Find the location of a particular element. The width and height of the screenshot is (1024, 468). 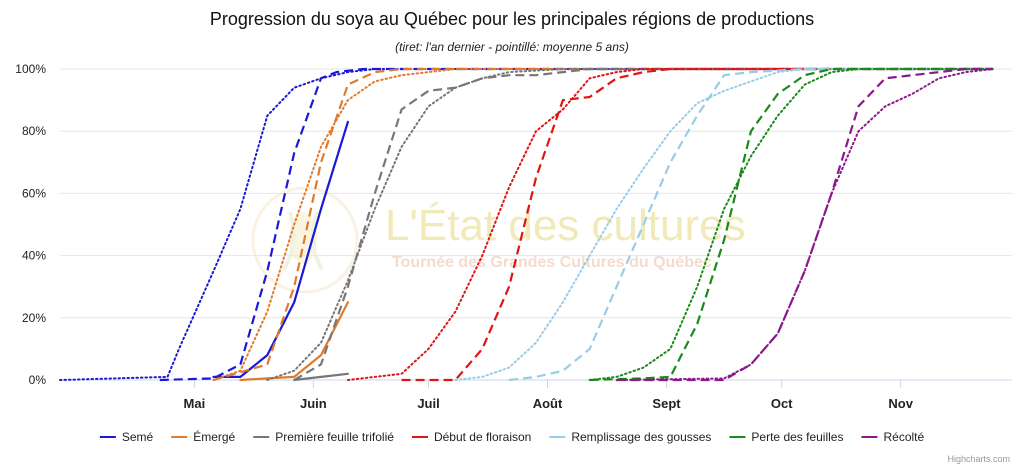

legend-item-3: Début de floraison is located at coordinates (471, 437).